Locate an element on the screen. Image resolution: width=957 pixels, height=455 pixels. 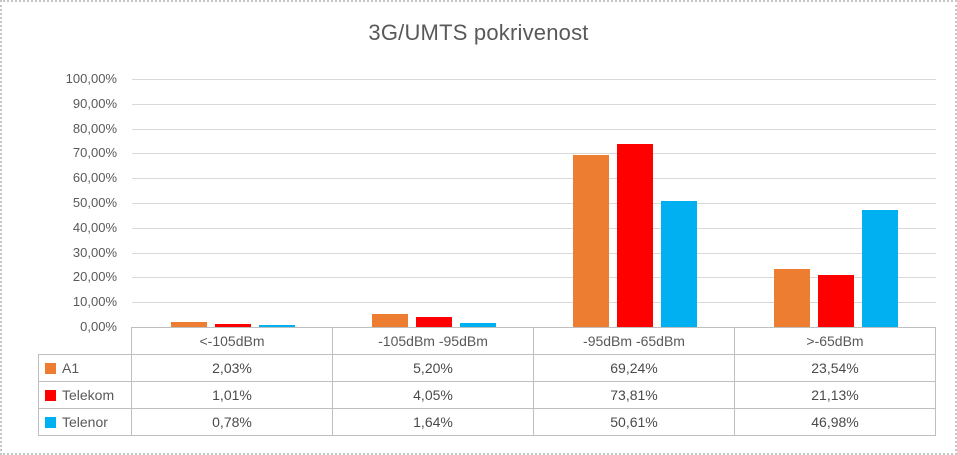
series-name-cell: A1 is located at coordinates (85, 368).